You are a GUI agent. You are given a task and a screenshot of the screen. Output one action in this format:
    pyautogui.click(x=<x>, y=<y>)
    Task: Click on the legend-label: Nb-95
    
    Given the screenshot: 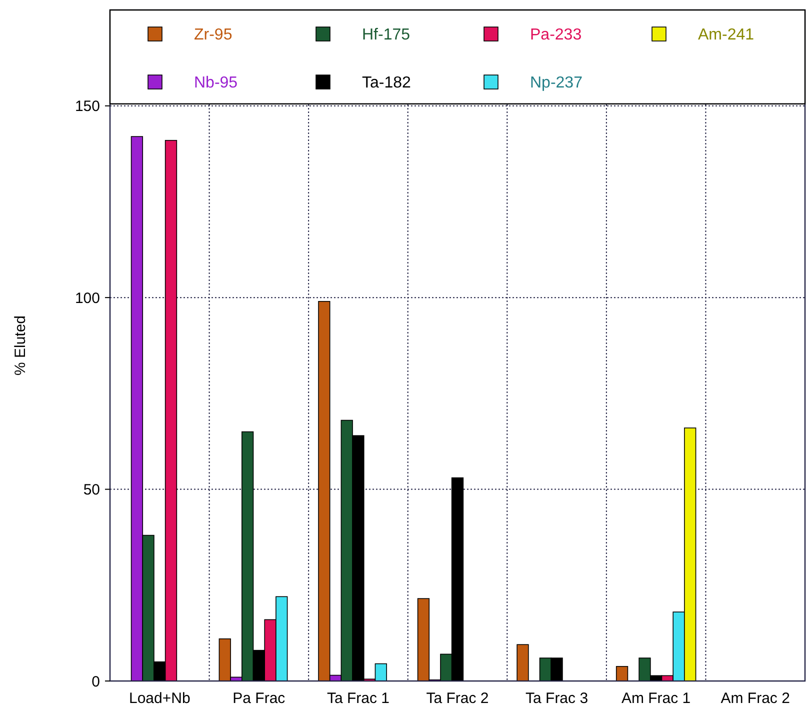 What is the action you would take?
    pyautogui.click(x=216, y=83)
    